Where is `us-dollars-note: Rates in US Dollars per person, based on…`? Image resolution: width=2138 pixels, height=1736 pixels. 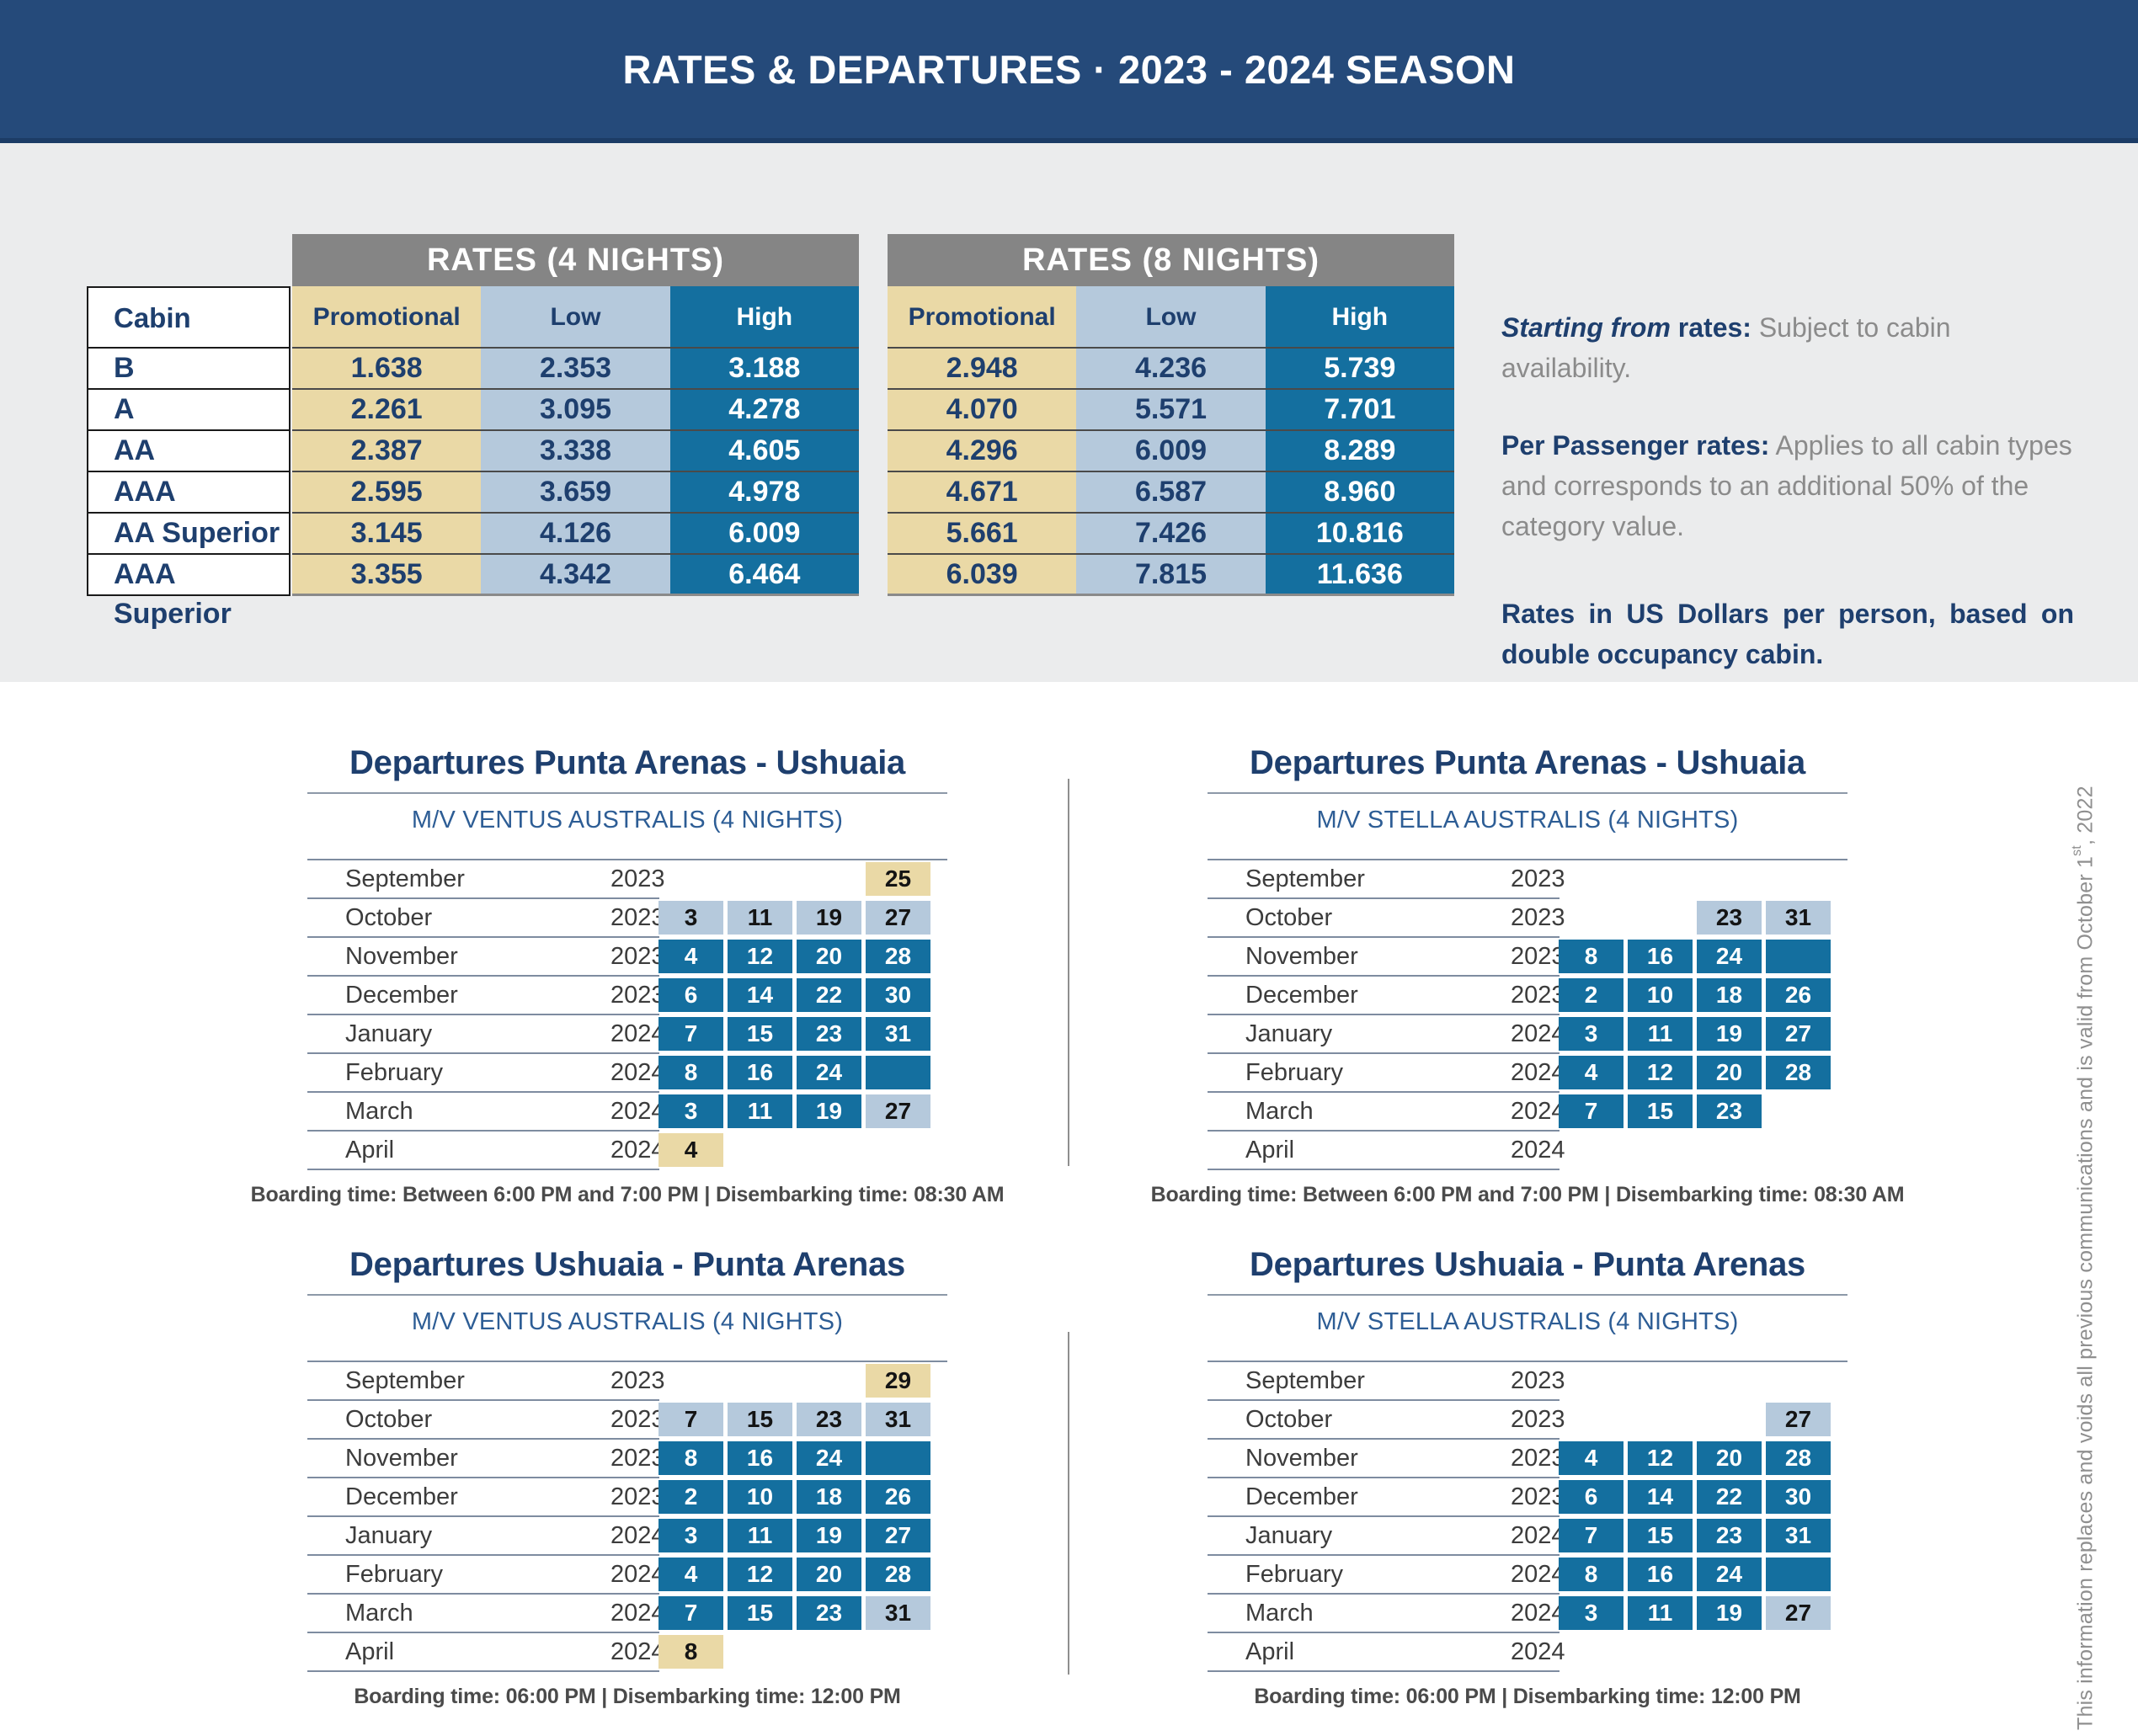
us-dollars-note: Rates in US Dollars per person, based on… is located at coordinates (1787, 634).